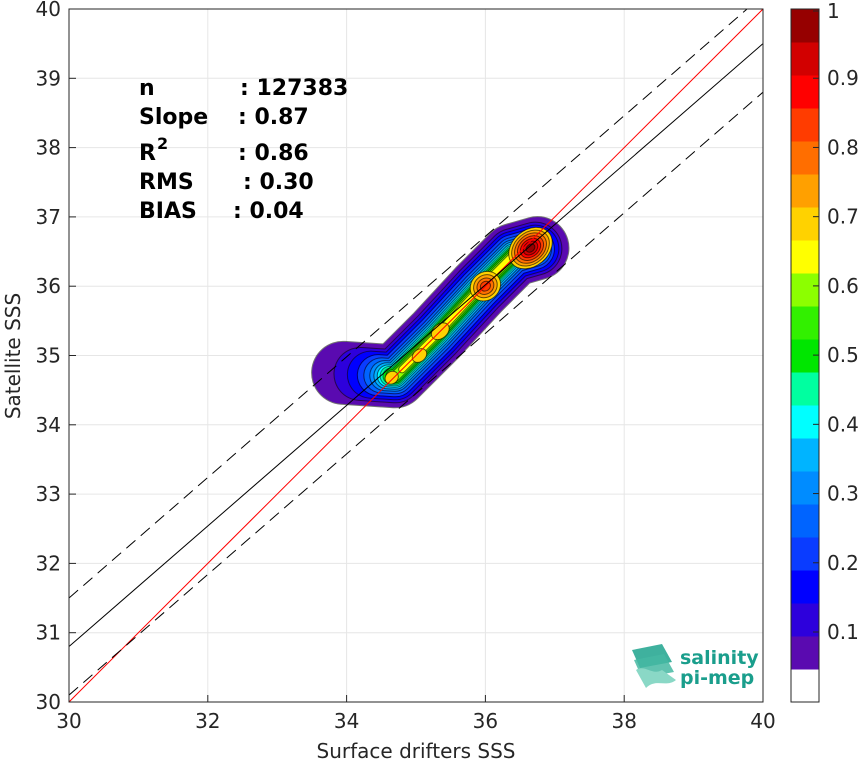  What do you see at coordinates (48, 10) in the screenshot?
I see `y-tick-label: 40` at bounding box center [48, 10].